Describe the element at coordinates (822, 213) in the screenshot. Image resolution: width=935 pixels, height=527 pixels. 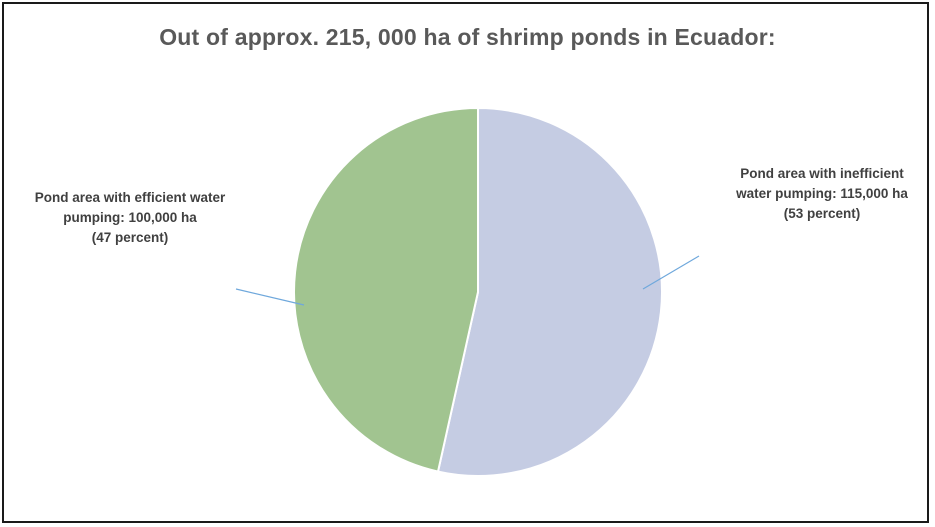
I see `data-label-inefficient-line-3: (53 percent)` at that location.